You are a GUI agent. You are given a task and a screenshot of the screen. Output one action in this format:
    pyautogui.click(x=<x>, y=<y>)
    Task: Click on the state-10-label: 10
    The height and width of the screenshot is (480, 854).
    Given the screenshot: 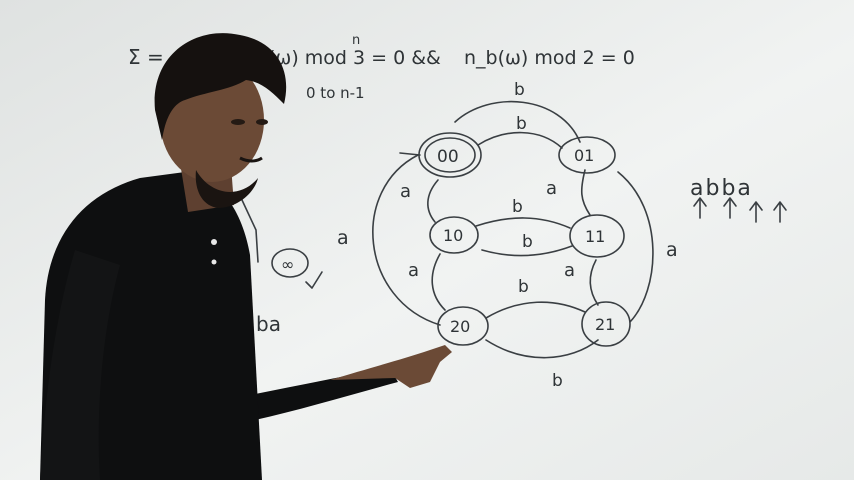 What is the action you would take?
    pyautogui.click(x=453, y=235)
    